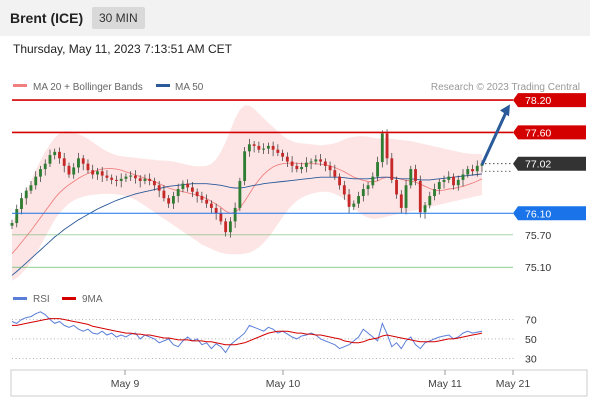 The width and height of the screenshot is (590, 400). What do you see at coordinates (299, 213) in the screenshot?
I see `level-76.10: 76.10` at bounding box center [299, 213].